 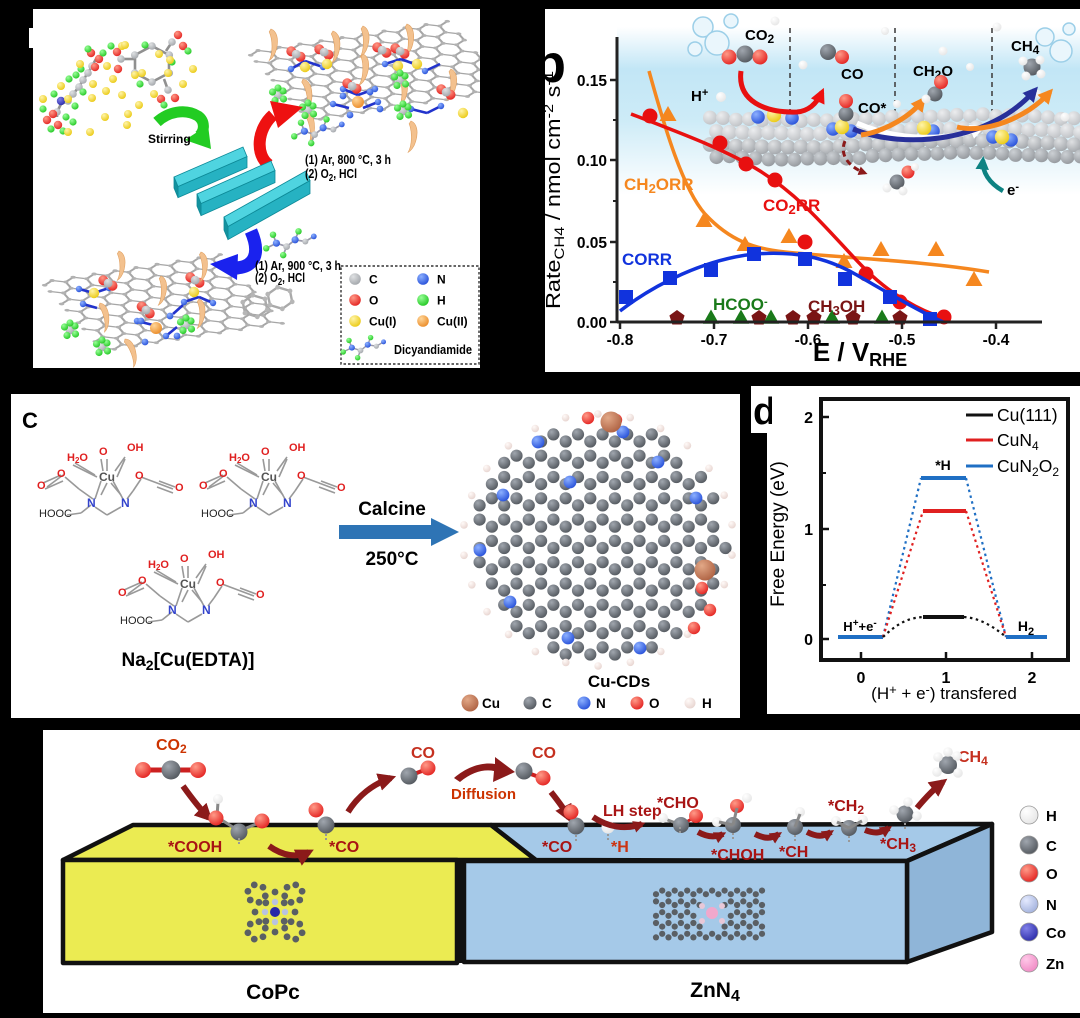 What do you see at coordinates (382, 322) in the screenshot?
I see `svg-text: Cu(I)` at bounding box center [382, 322].